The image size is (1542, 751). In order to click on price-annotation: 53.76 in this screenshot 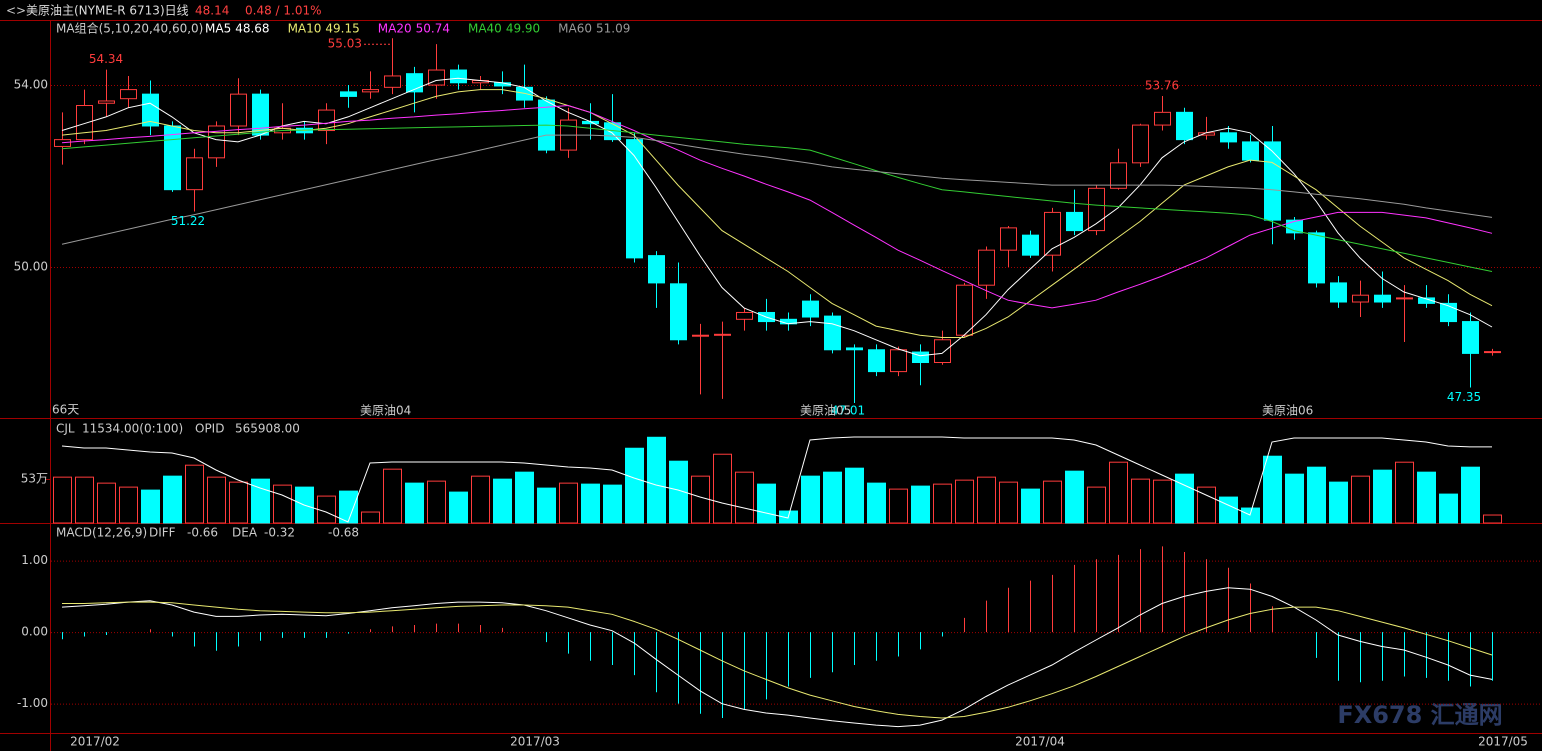, I will do `click(1162, 85)`.